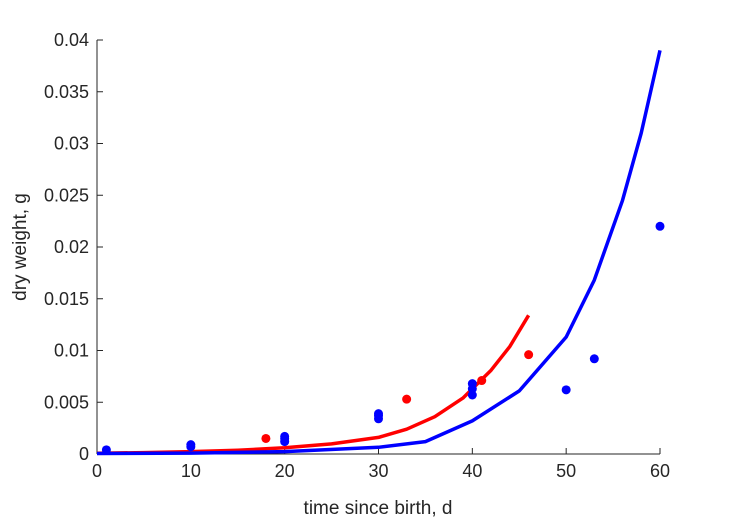 The width and height of the screenshot is (729, 521). What do you see at coordinates (378, 508) in the screenshot?
I see `x-axis-label: time since birth, d` at bounding box center [378, 508].